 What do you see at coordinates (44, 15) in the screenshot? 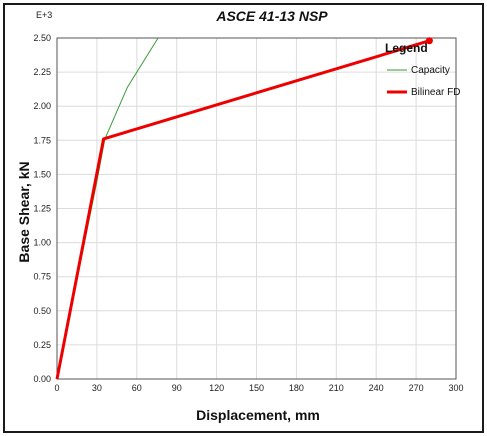
I see `y-exponent-label: E+3` at bounding box center [44, 15].